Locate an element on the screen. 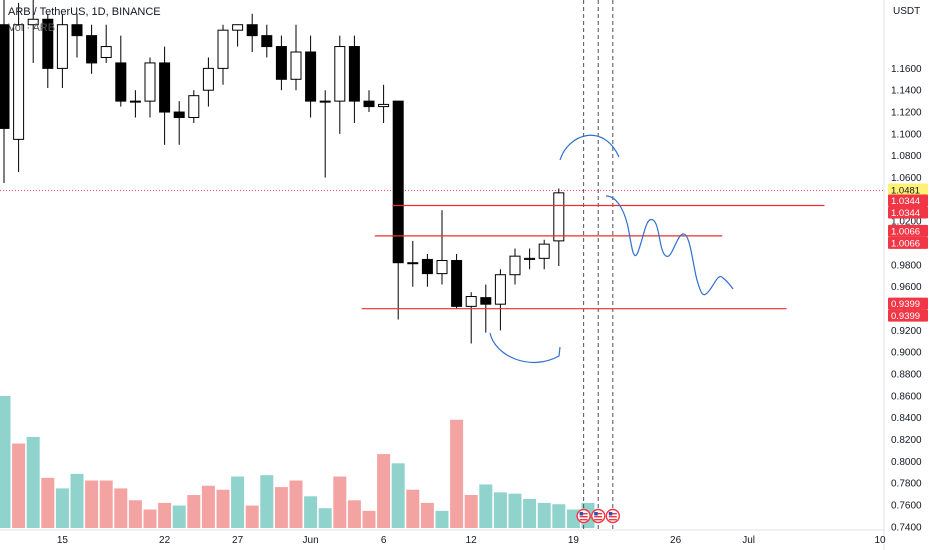 Image resolution: width=932 pixels, height=550 pixels. x-tick-label: Jul is located at coordinates (748, 540).